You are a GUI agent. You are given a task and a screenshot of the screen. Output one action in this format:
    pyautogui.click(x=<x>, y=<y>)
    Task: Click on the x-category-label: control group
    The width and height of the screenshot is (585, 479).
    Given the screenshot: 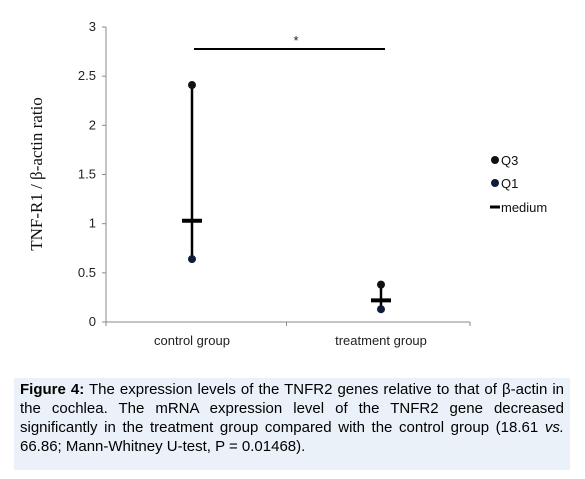 What is the action you would take?
    pyautogui.click(x=192, y=340)
    